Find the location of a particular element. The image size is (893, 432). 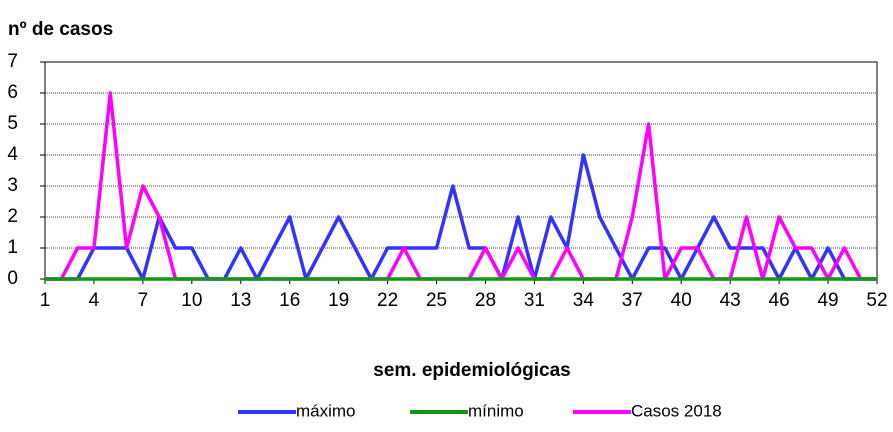

x-tick-label: 49 is located at coordinates (827, 300).